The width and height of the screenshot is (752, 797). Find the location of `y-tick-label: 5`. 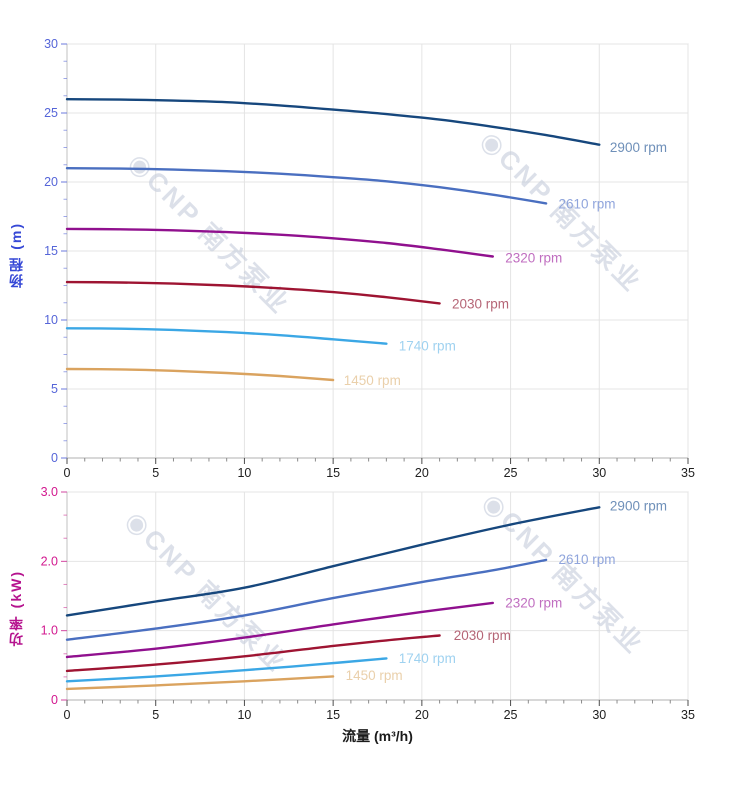

y-tick-label: 5 is located at coordinates (54, 389).